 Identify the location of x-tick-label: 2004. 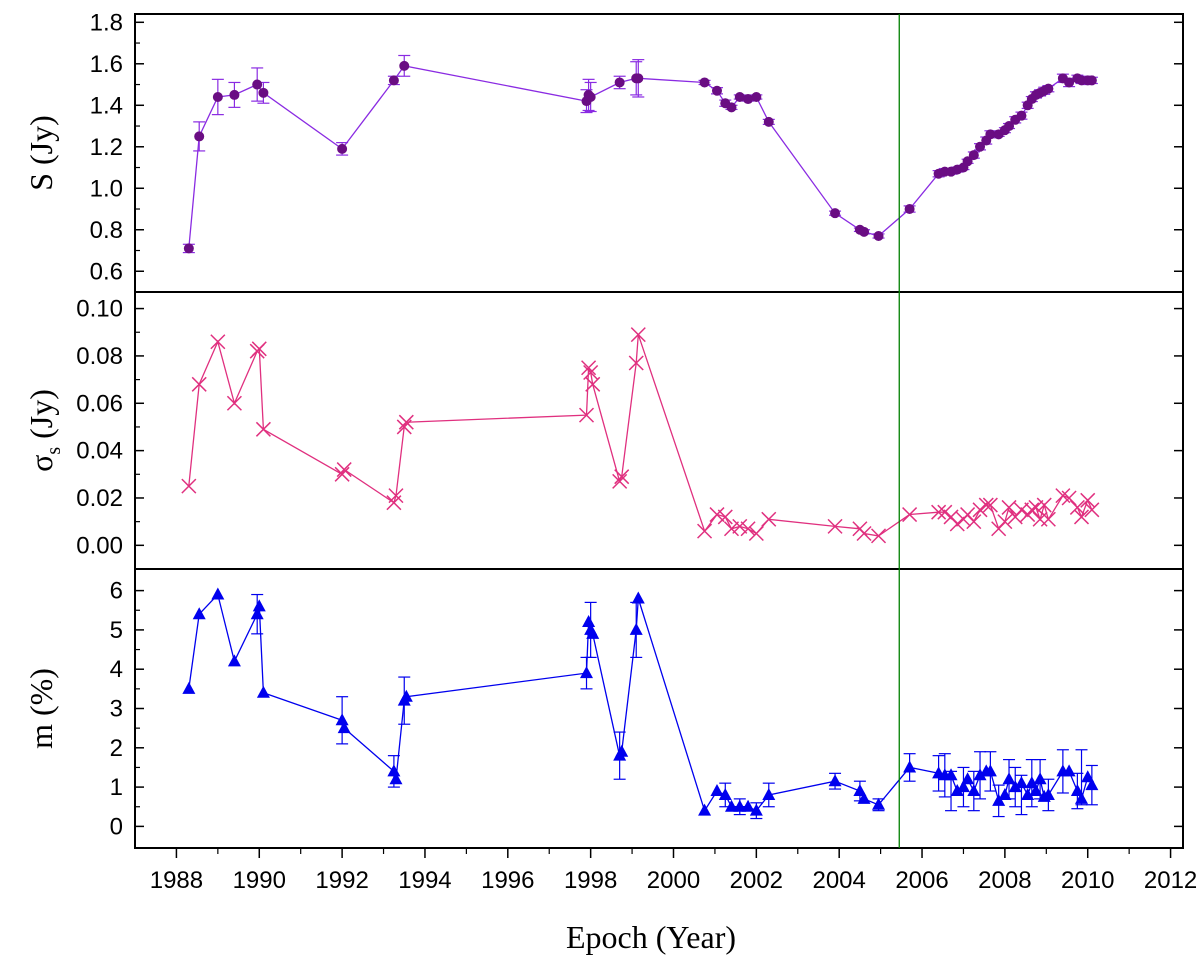
(838, 880).